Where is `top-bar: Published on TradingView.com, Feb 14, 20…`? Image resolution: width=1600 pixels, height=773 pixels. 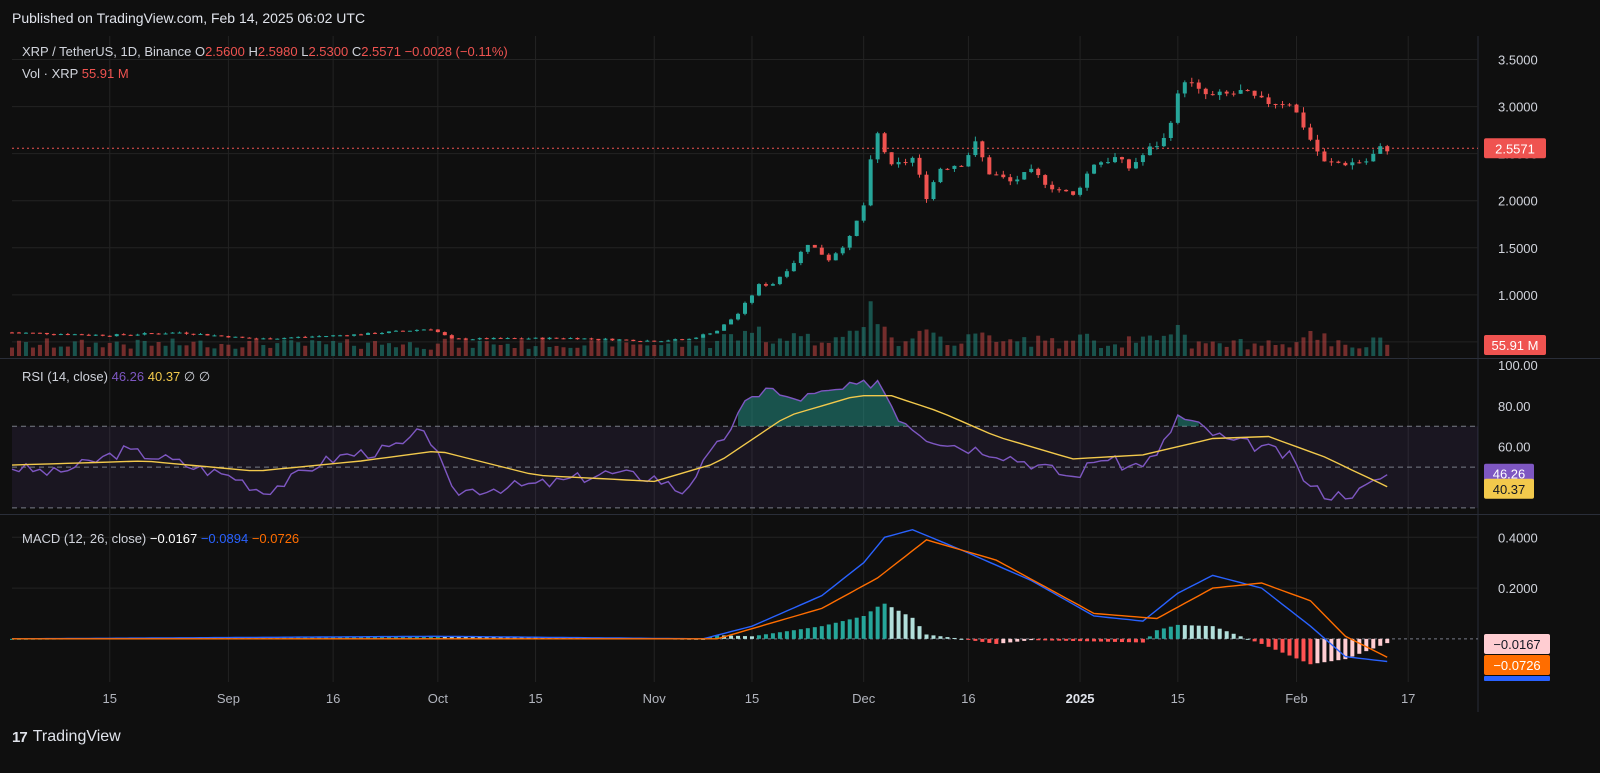
top-bar: Published on TradingView.com, Feb 14, 20… is located at coordinates (800, 18).